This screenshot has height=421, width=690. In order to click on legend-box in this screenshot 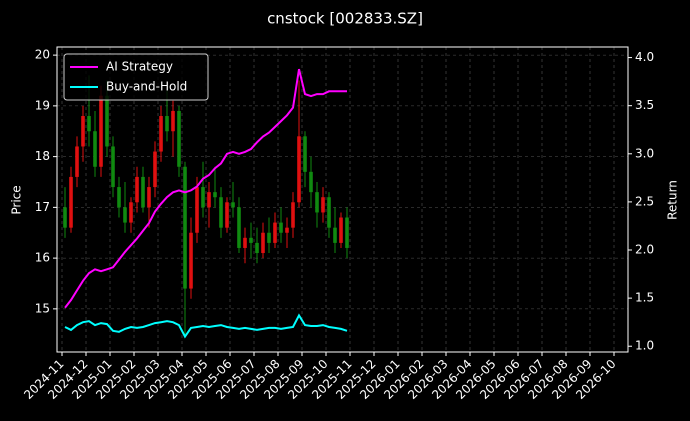, I will do `click(136, 77)`.